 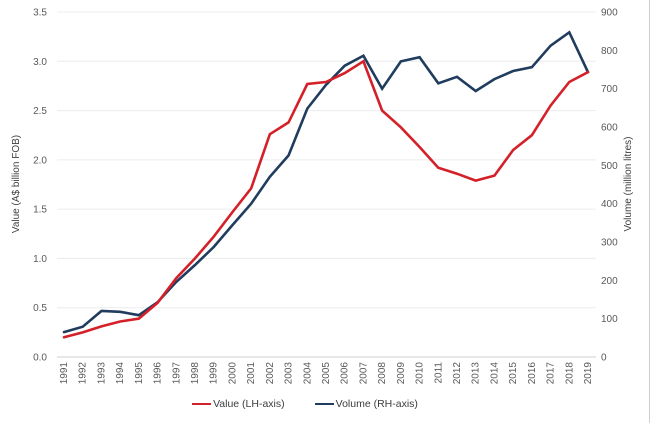 What do you see at coordinates (609, 243) in the screenshot?
I see `right-tick-label: 300` at bounding box center [609, 243].